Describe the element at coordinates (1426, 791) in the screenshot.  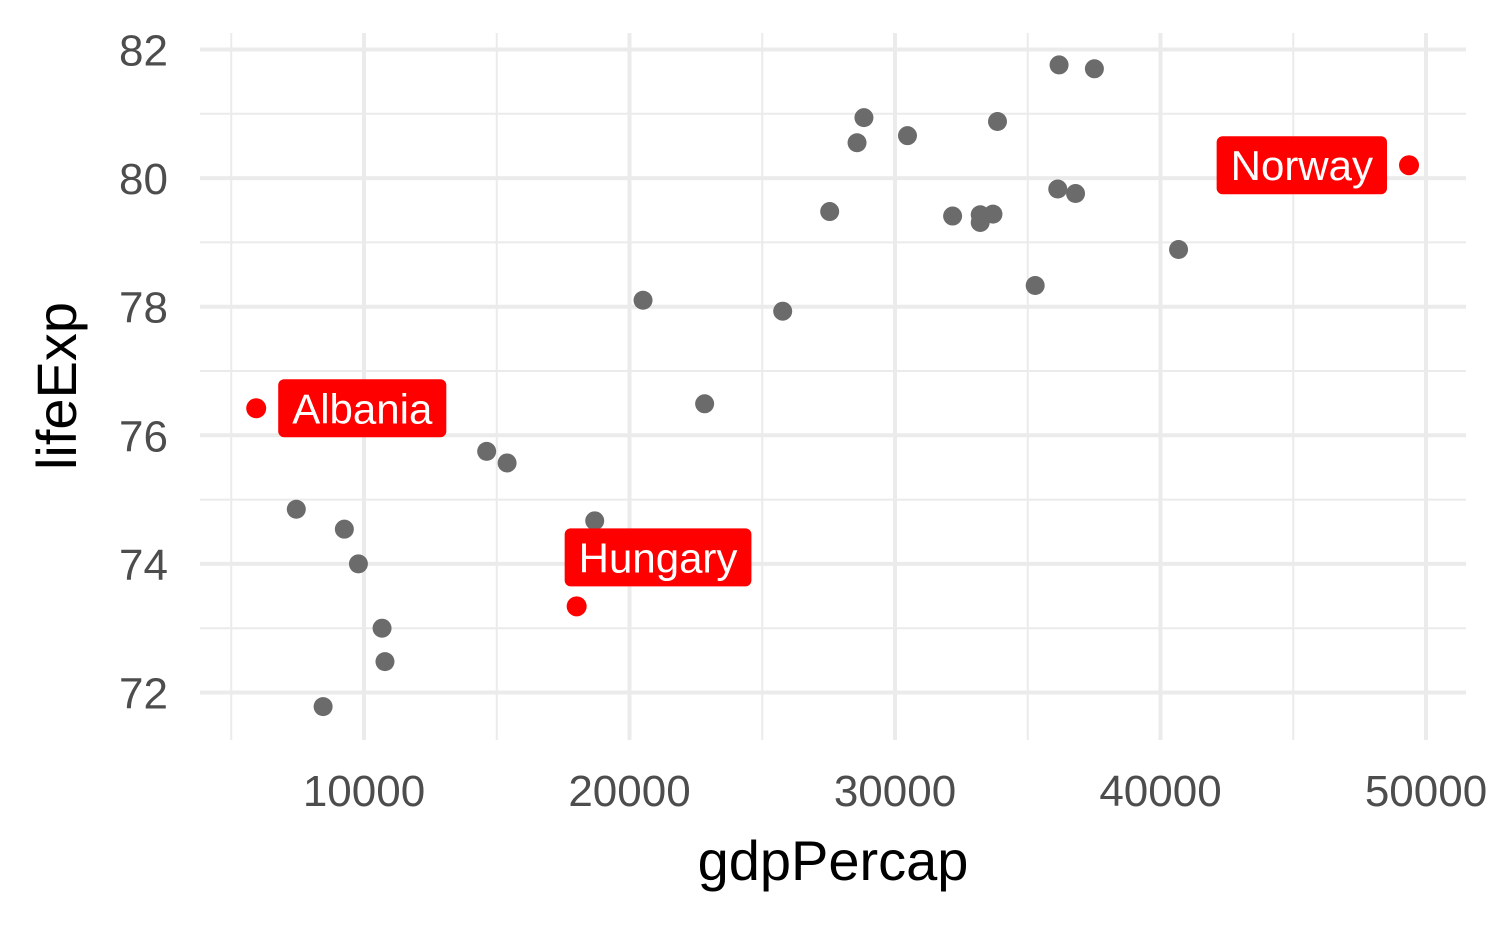
I see `x-tick-label: 50000` at that location.